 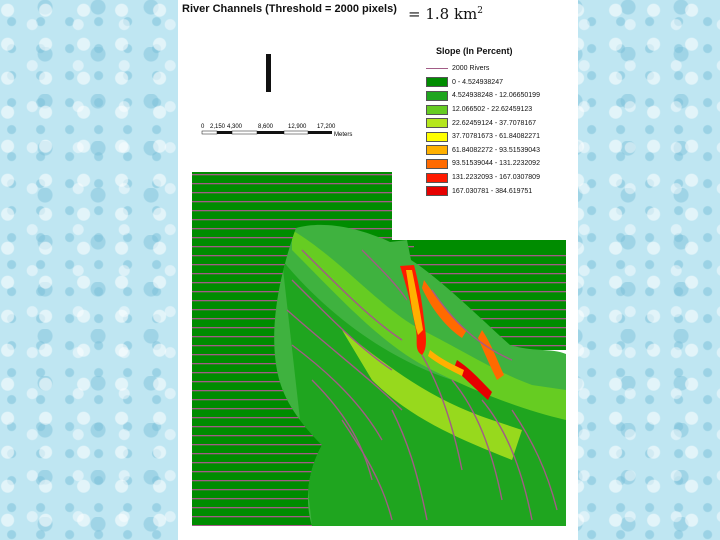 I want to click on legend-class-label: 37.70781673 - 61.84082271, so click(x=496, y=137).